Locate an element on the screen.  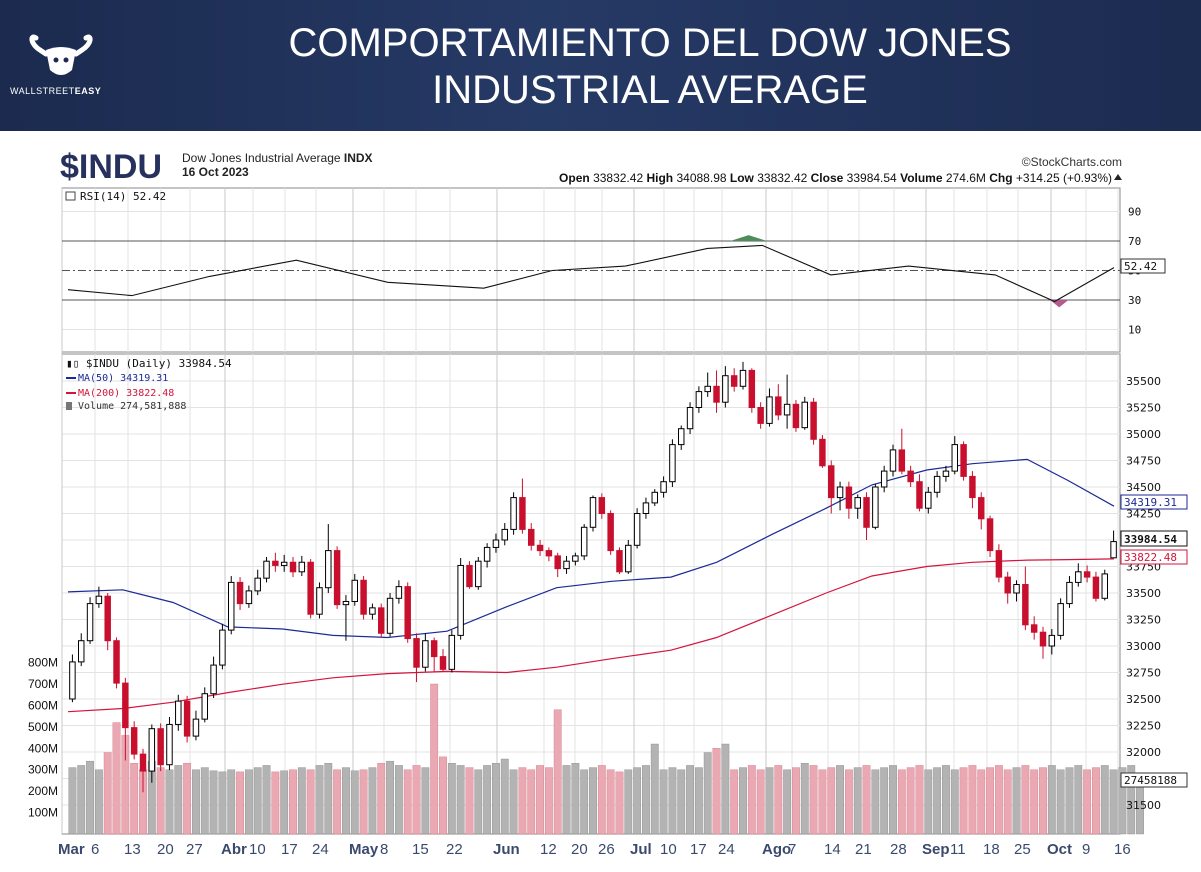
x-tick-label: 16 is located at coordinates (1122, 849).